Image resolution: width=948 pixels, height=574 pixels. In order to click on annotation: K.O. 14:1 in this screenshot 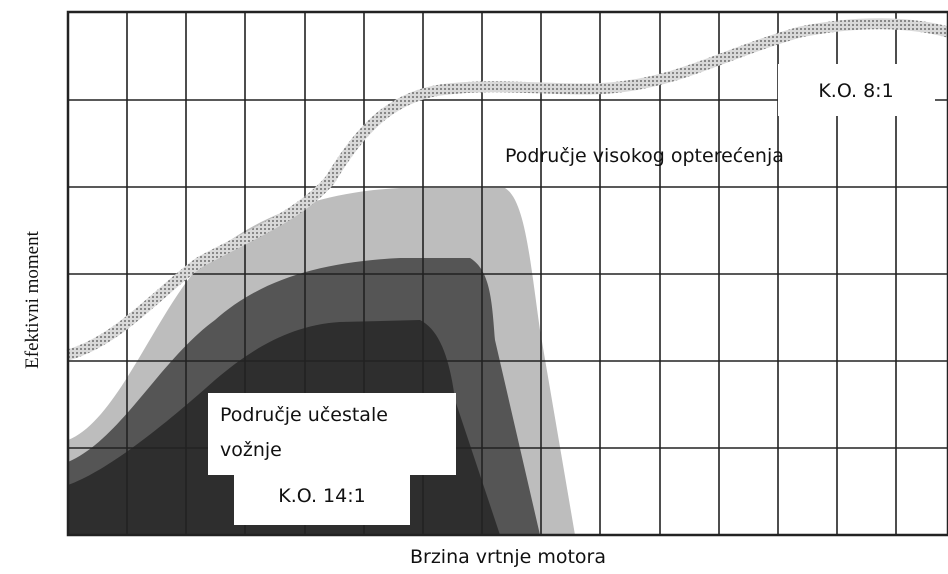, I will do `click(321, 496)`.